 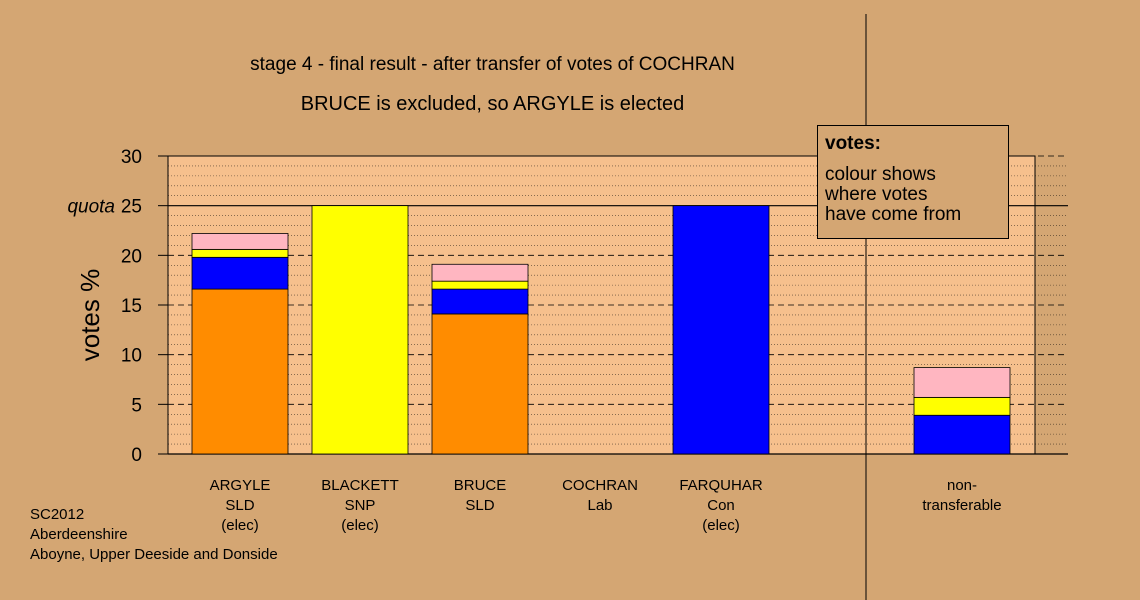 What do you see at coordinates (136, 405) in the screenshot?
I see `y-tick-label: 5` at bounding box center [136, 405].